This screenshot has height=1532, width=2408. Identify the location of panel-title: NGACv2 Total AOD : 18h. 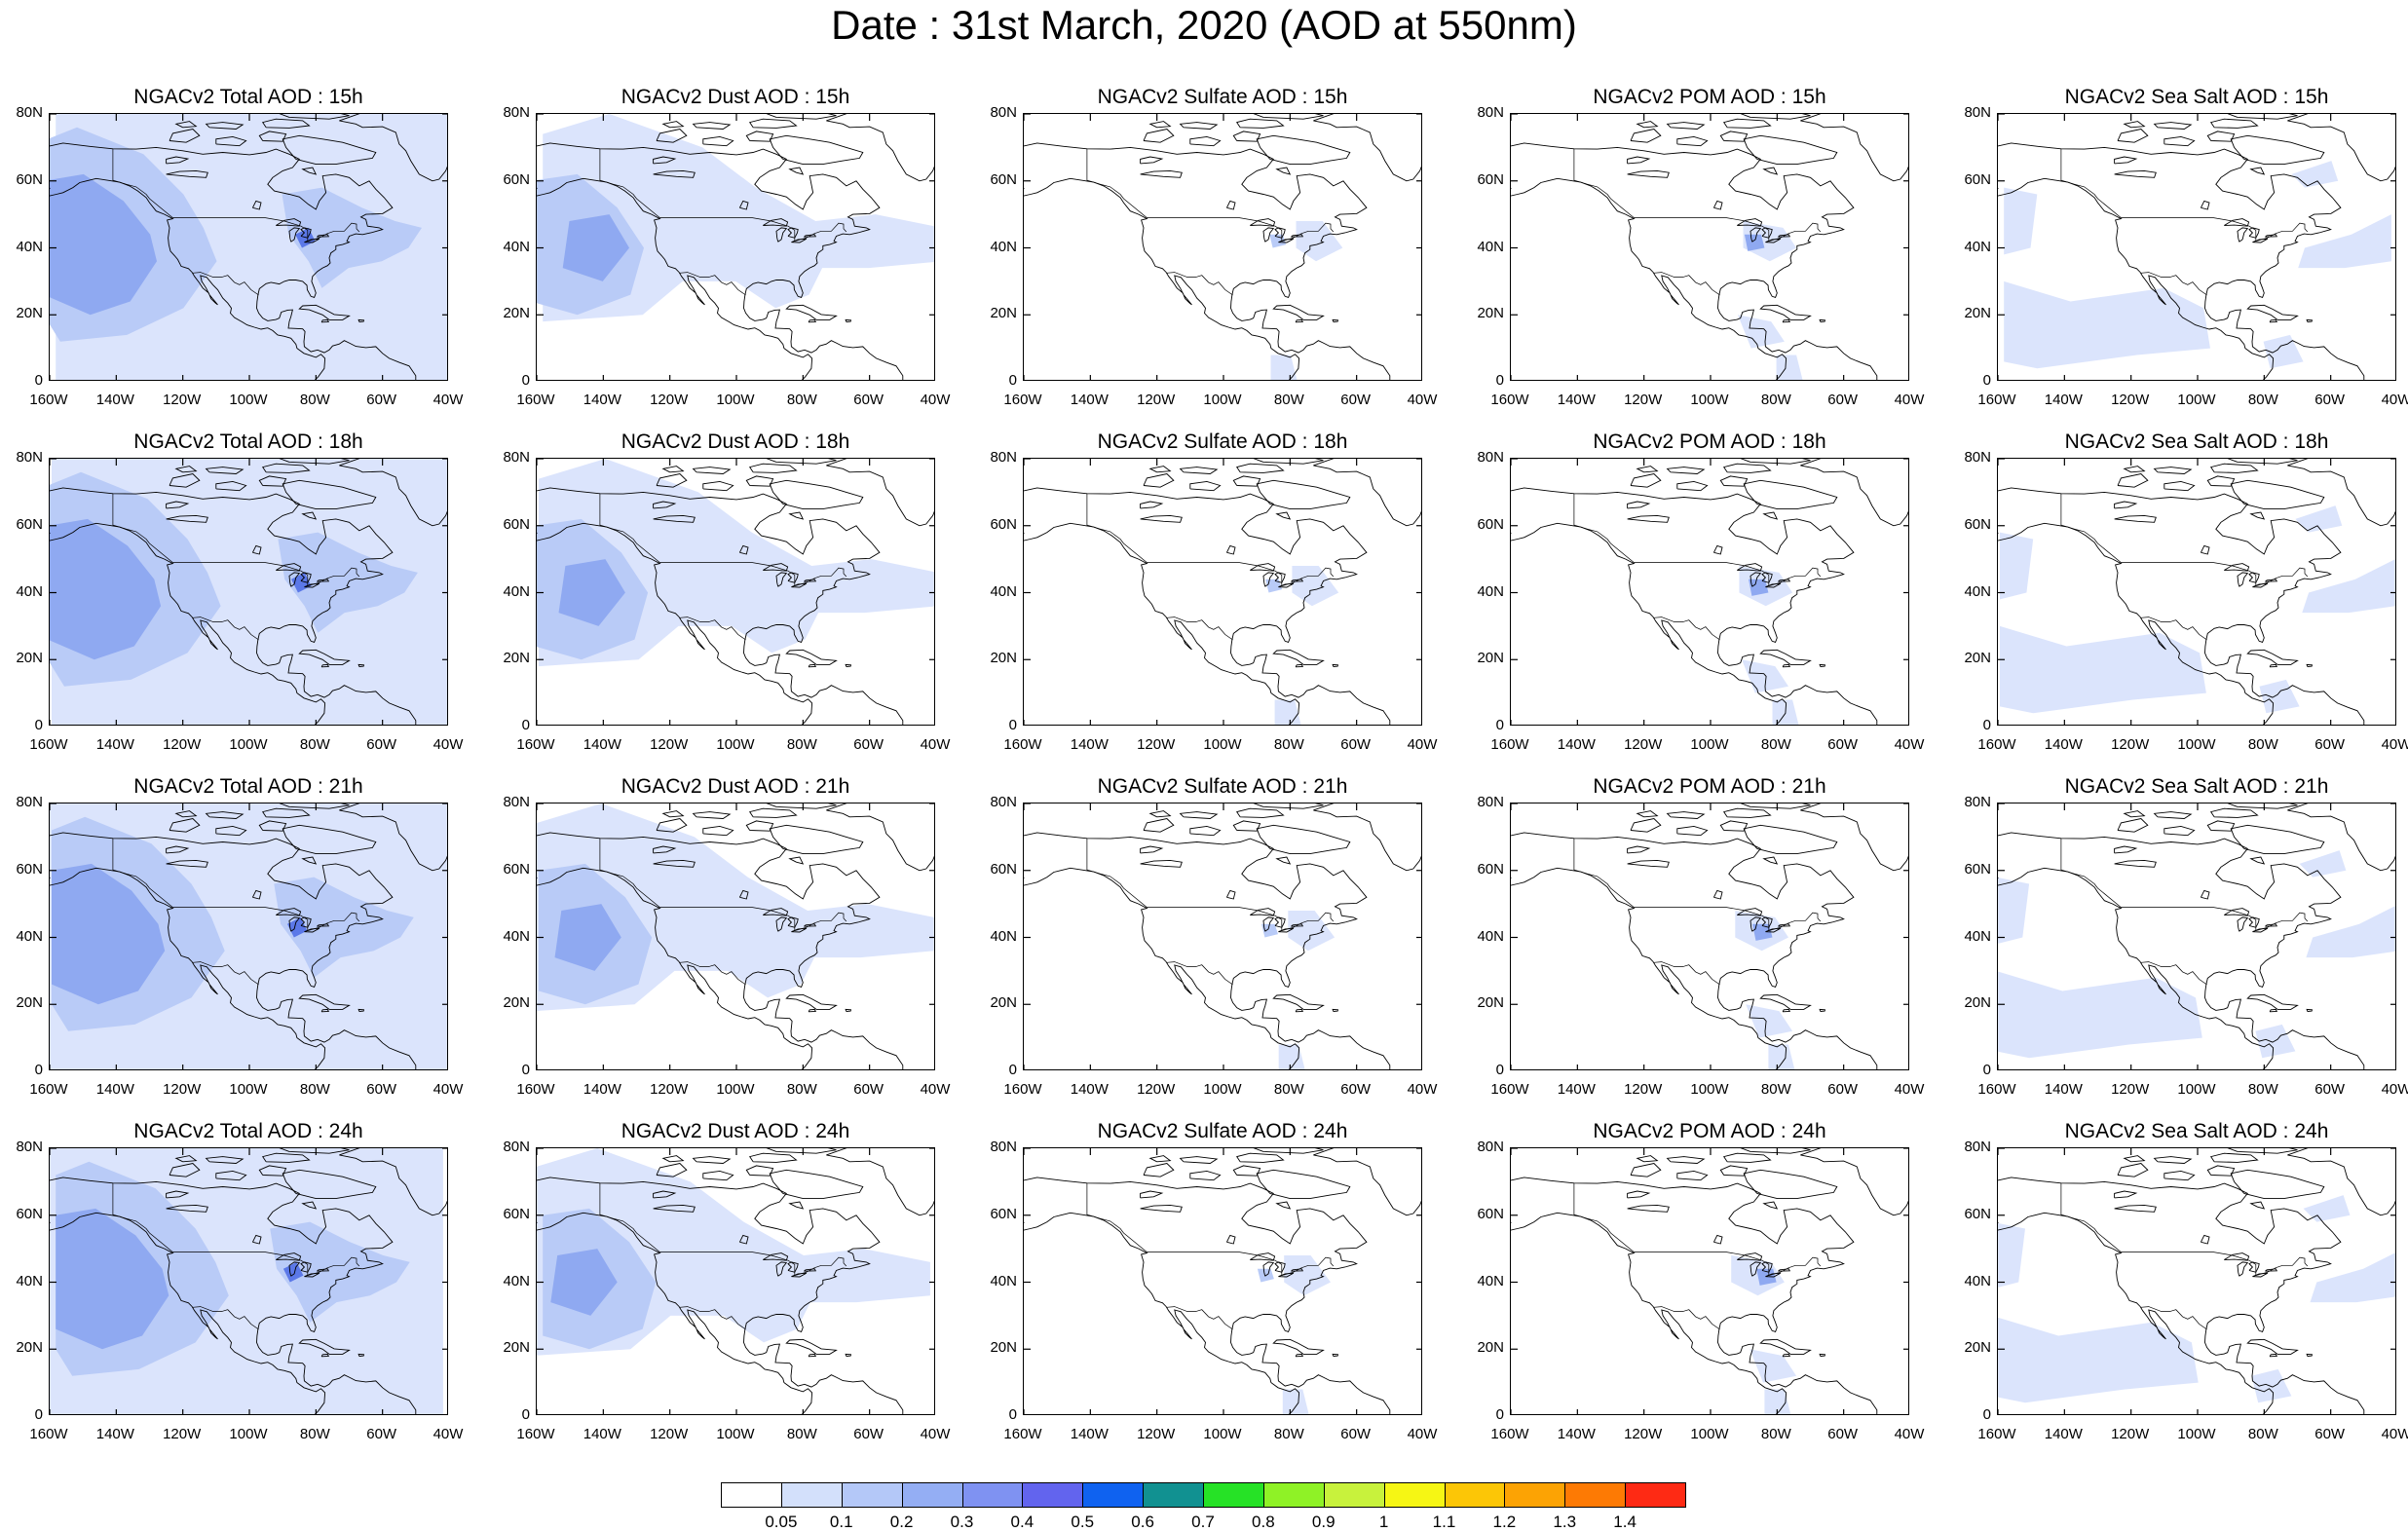
(248, 441).